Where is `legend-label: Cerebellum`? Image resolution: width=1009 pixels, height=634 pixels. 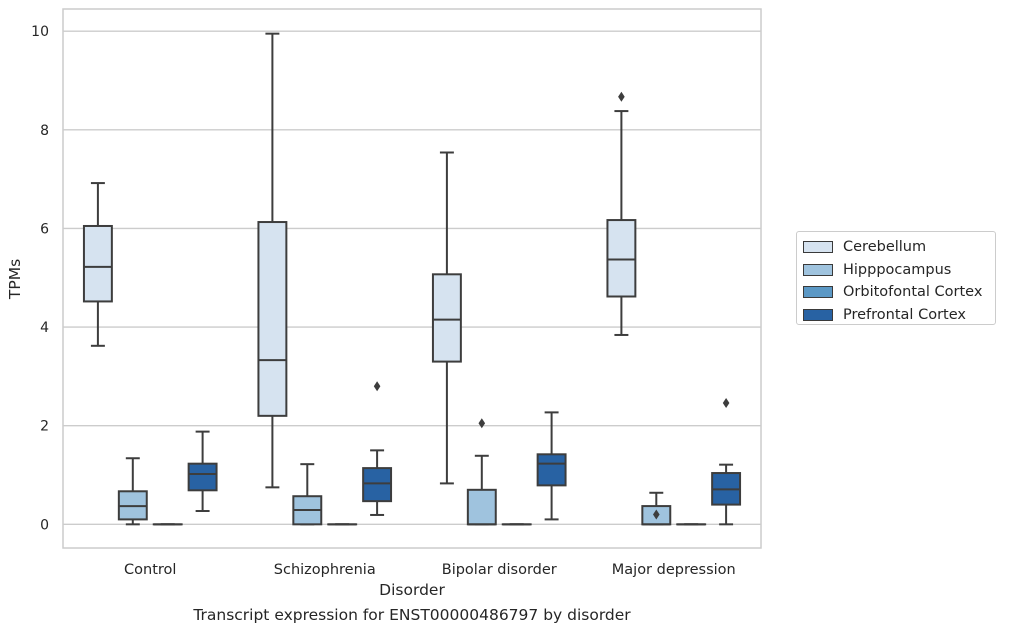
legend-label: Cerebellum is located at coordinates (885, 247).